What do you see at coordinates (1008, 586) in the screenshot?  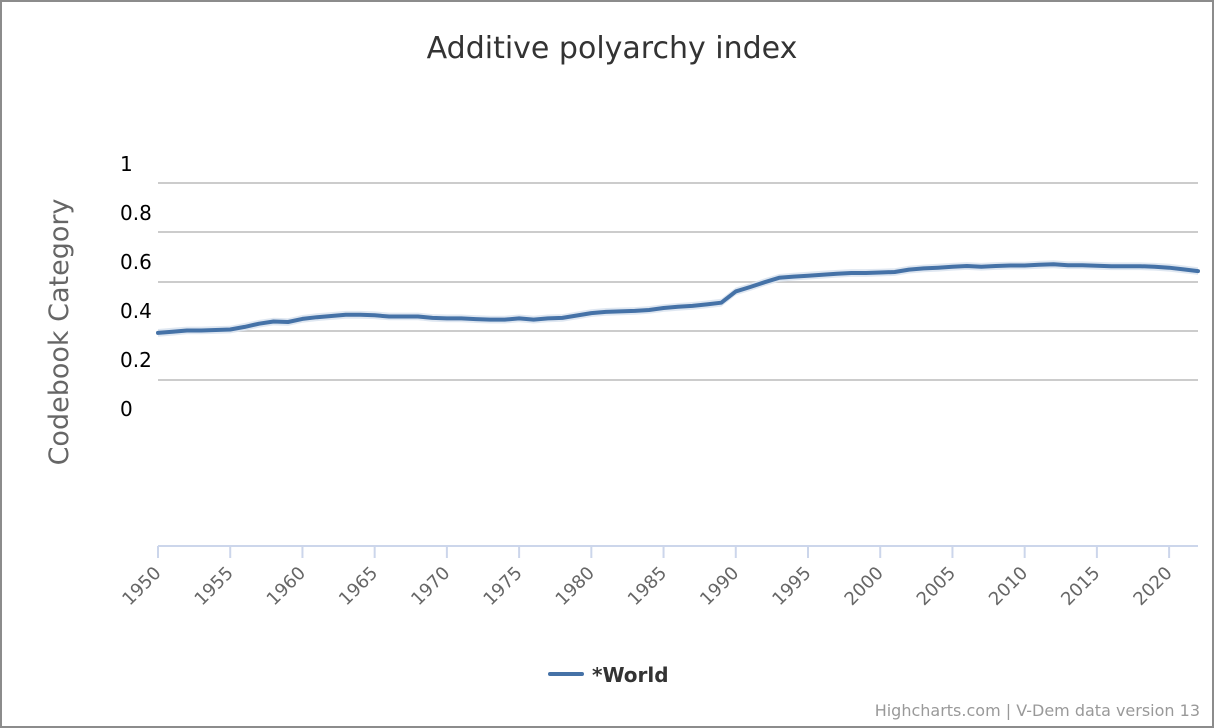 I see `x-tick-label: 2010` at bounding box center [1008, 586].